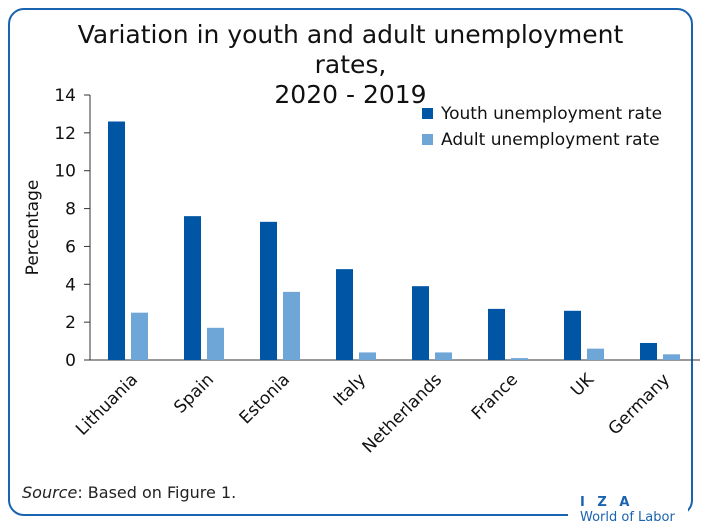 This screenshot has width=701, height=528. Describe the element at coordinates (496, 334) in the screenshot. I see `youth-bar-france` at that location.